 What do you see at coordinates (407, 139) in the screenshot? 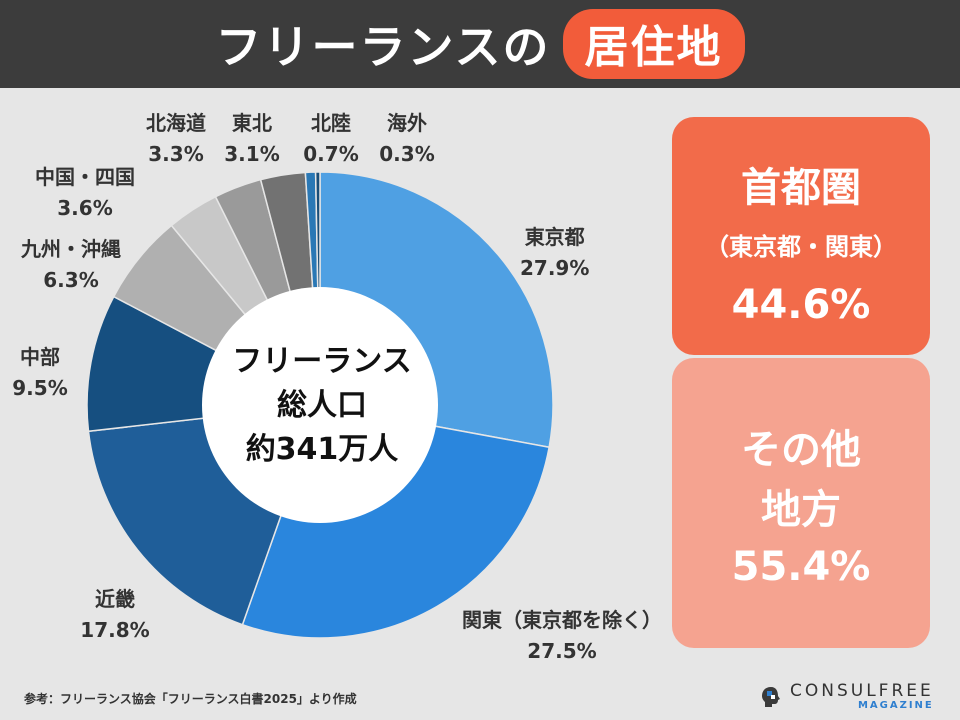
I see `label-overseas: 海外 0.3%` at bounding box center [407, 139].